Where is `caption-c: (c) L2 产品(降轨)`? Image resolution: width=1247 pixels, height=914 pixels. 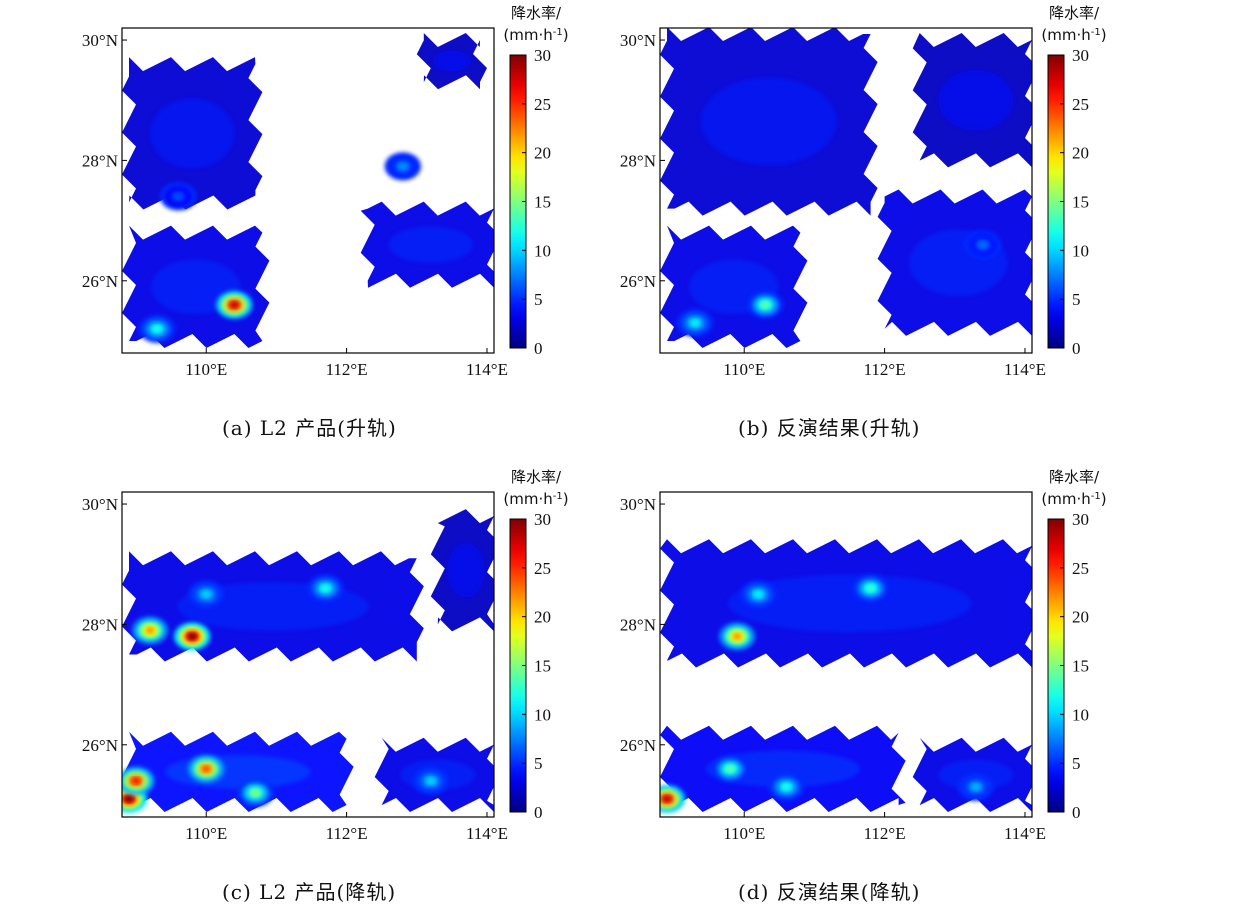 caption-c: (c) L2 产品(降轨) is located at coordinates (309, 892).